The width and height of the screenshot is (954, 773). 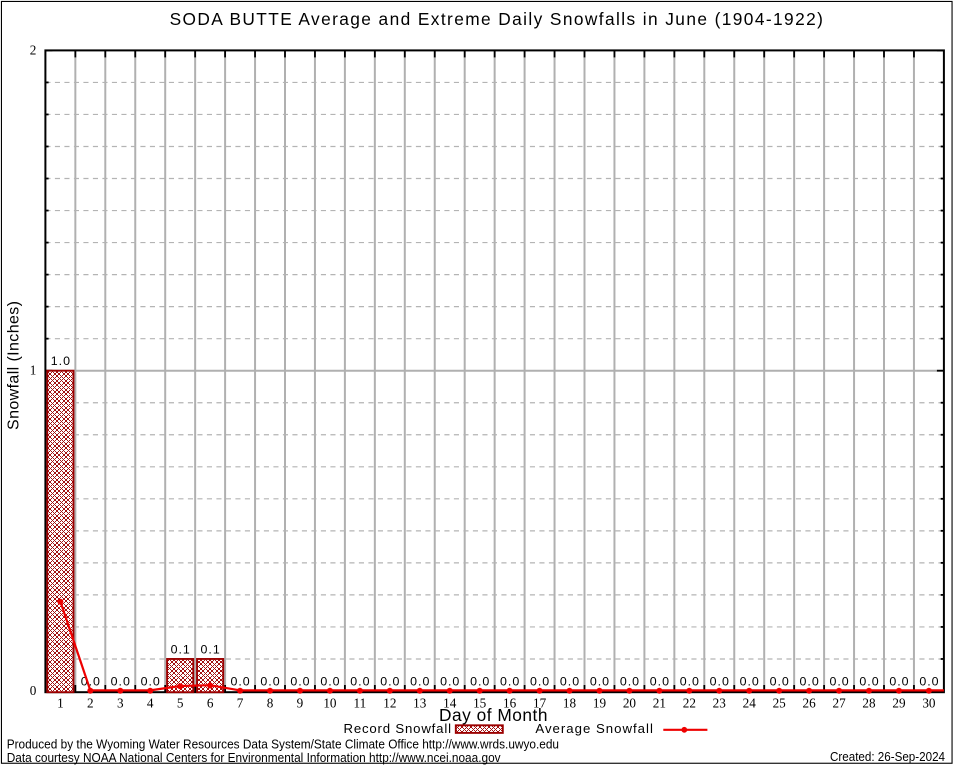 I want to click on svg-text: 27, so click(x=839, y=703).